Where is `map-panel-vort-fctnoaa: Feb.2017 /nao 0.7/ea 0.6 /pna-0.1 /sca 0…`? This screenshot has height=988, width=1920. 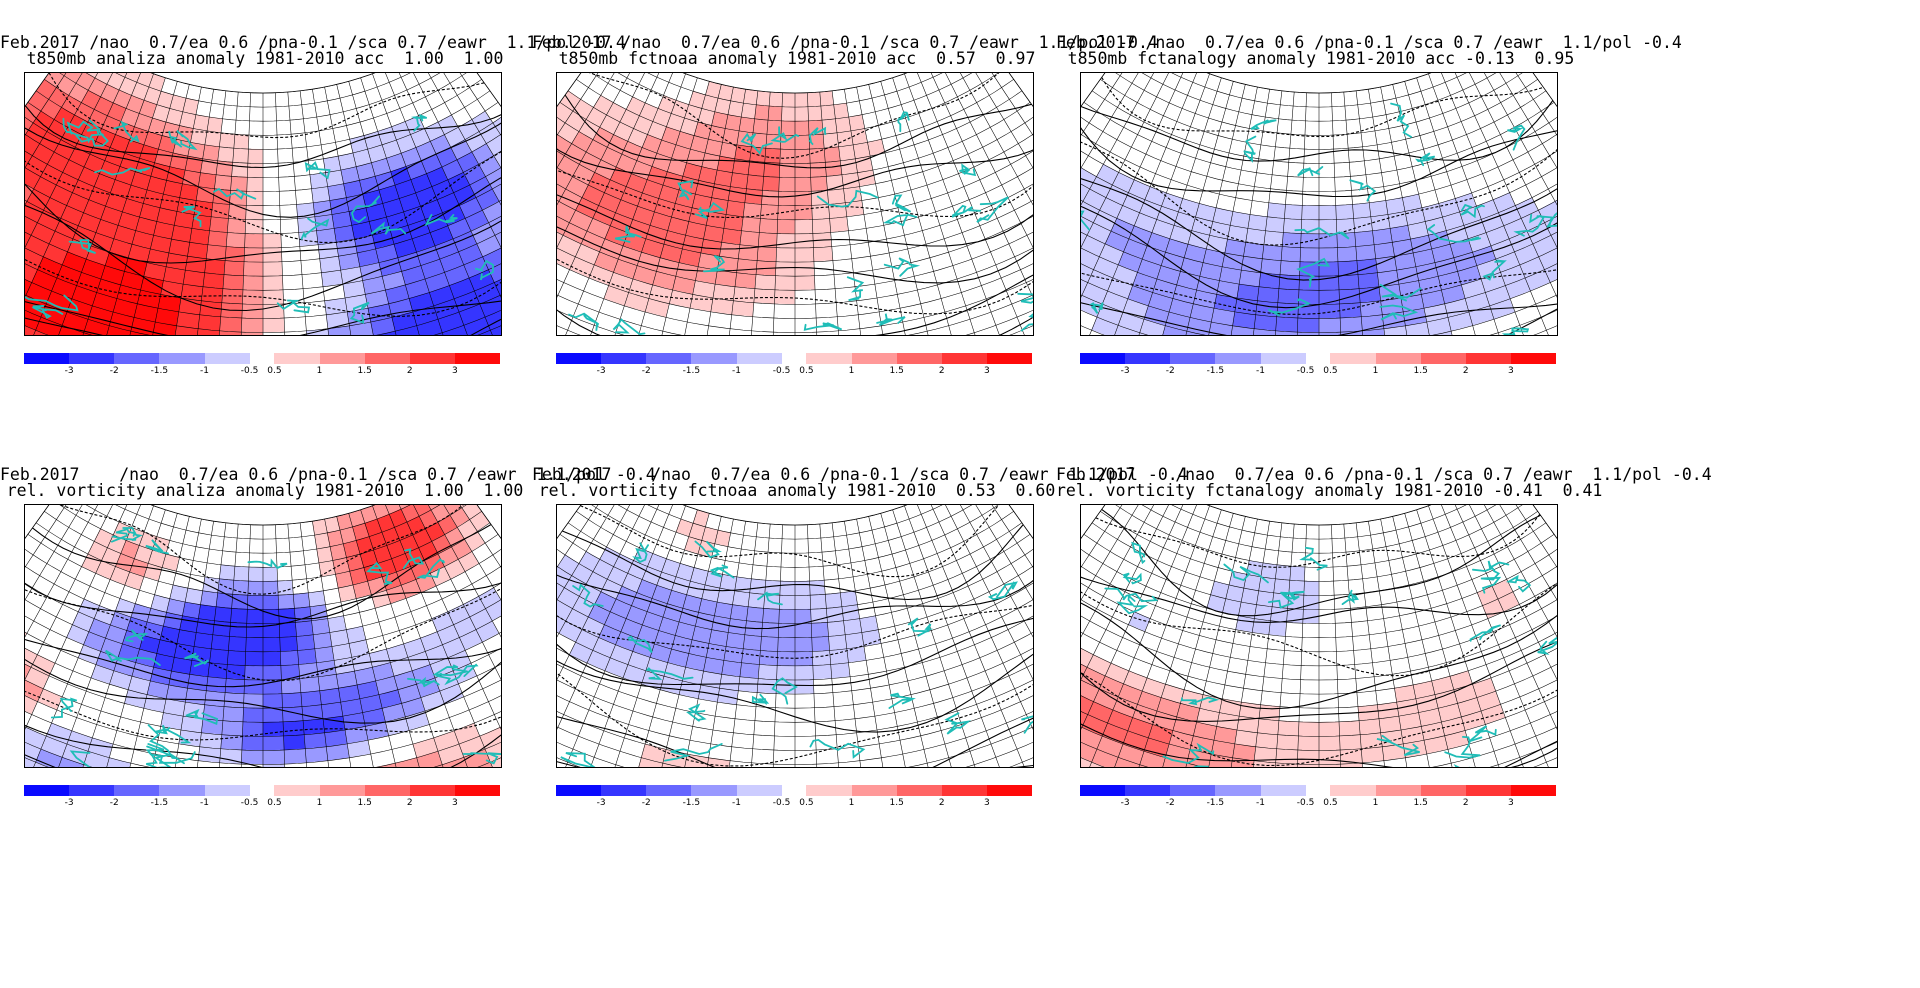 map-panel-vort-fctnoaa: Feb.2017 /nao 0.7/ea 0.6 /pna-0.1 /sca 0… is located at coordinates (860, 666).